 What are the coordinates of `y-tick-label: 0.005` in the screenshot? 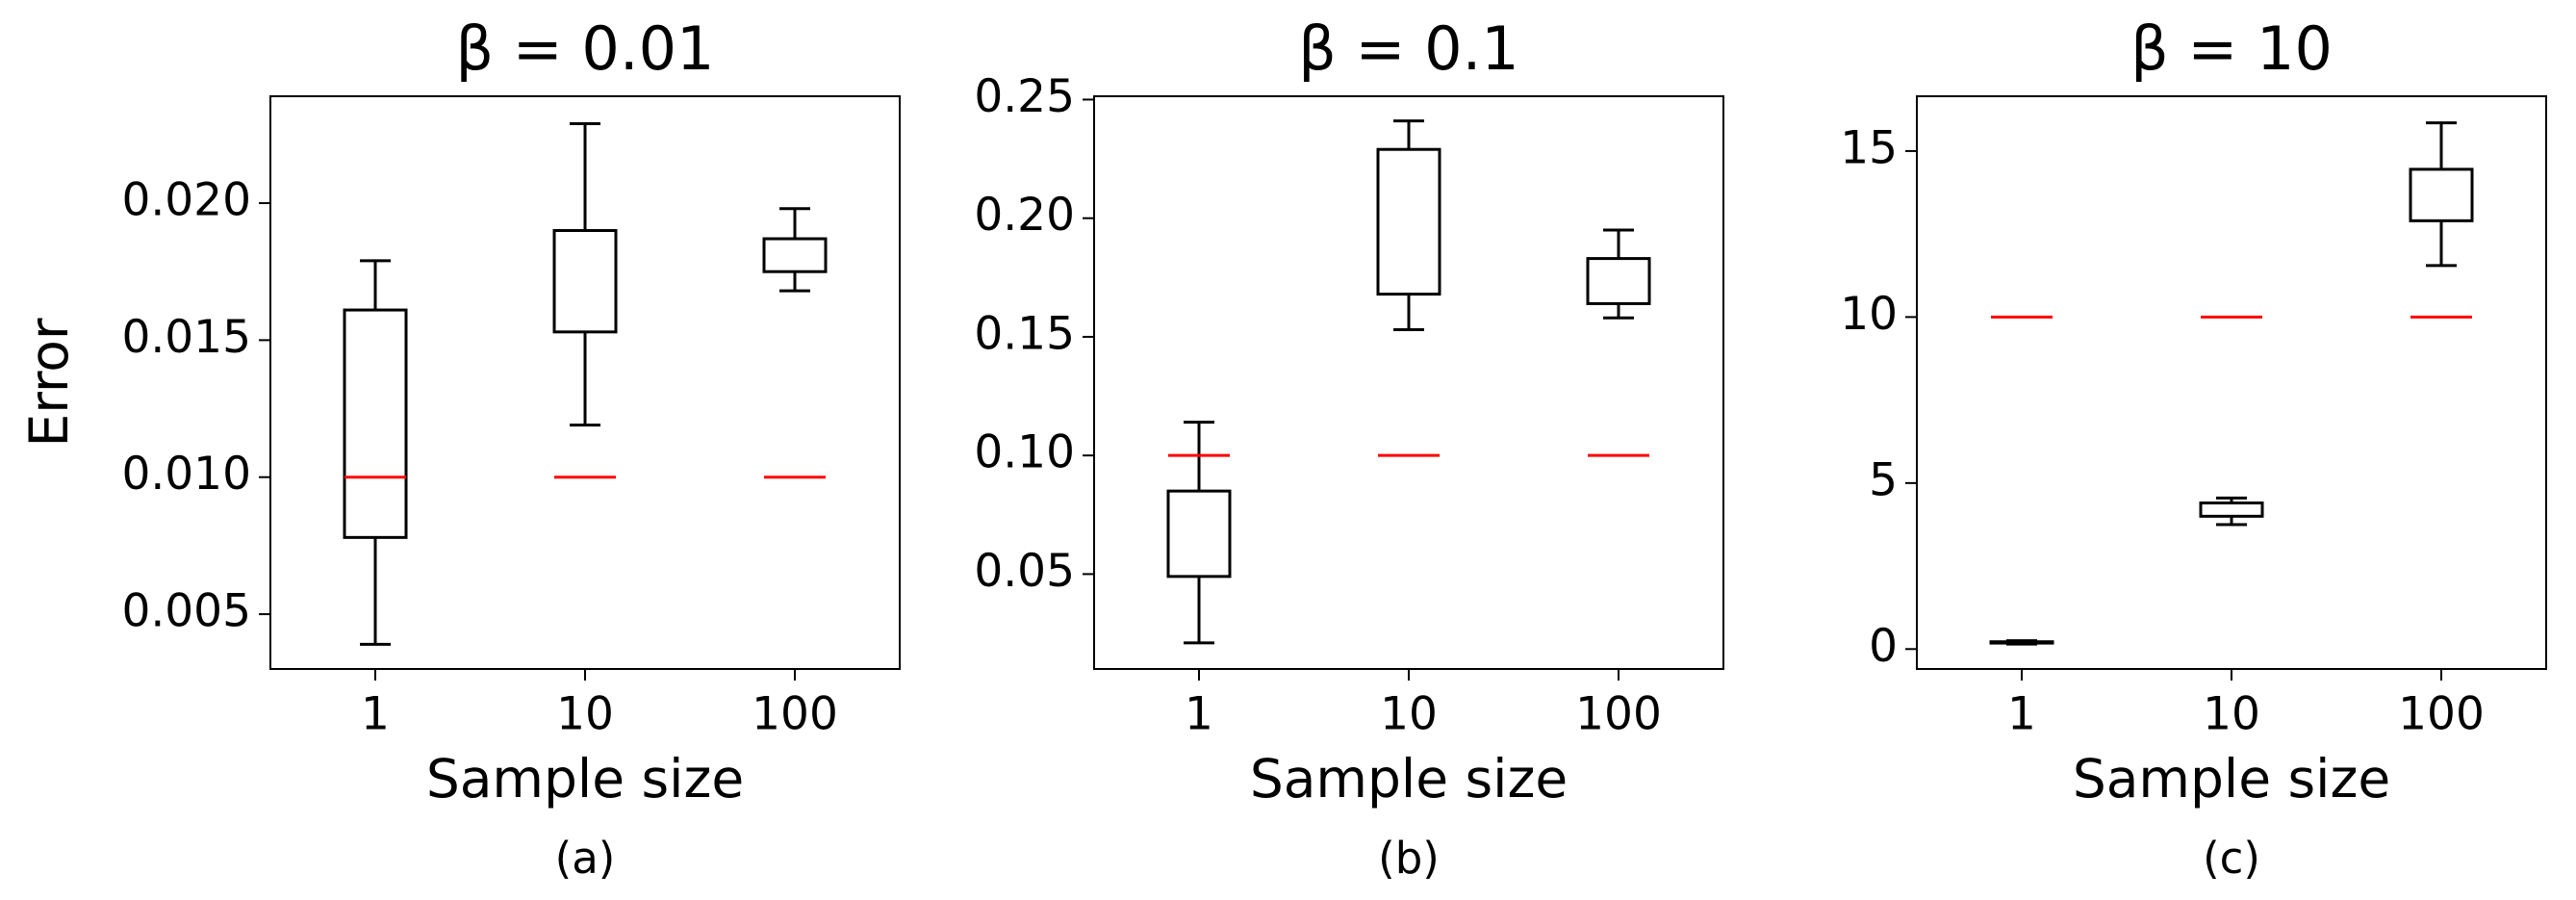 It's located at (186, 611).